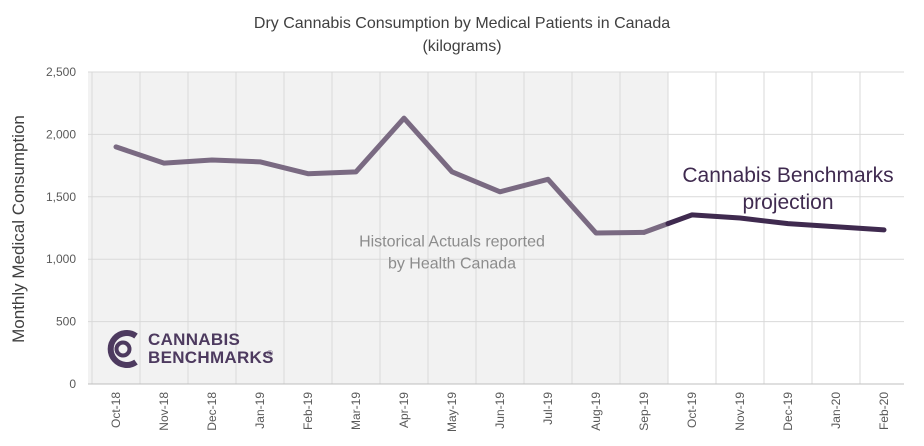 The width and height of the screenshot is (924, 446). What do you see at coordinates (740, 411) in the screenshot?
I see `x-tick-label: Nov-19` at bounding box center [740, 411].